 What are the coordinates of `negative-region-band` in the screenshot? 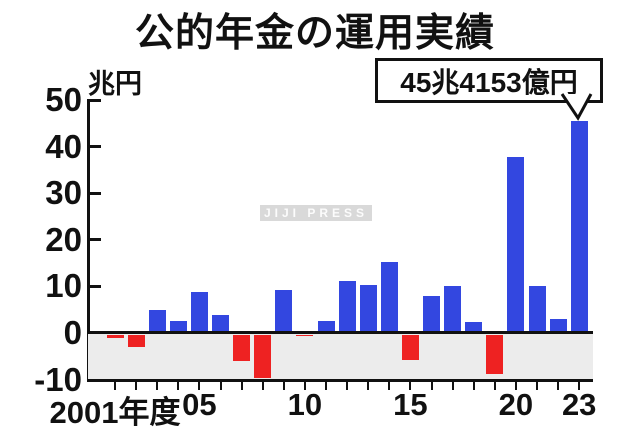 It's located at (340, 358).